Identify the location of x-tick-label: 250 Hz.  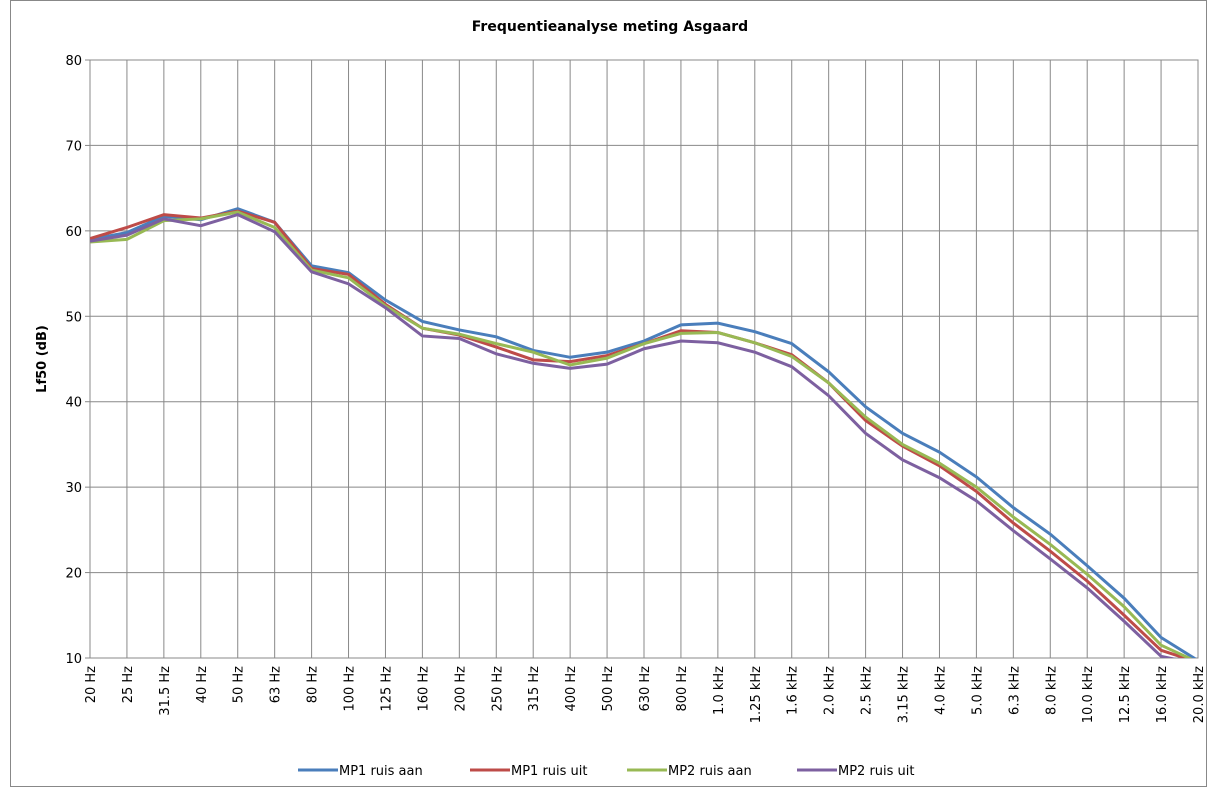
(497, 689).